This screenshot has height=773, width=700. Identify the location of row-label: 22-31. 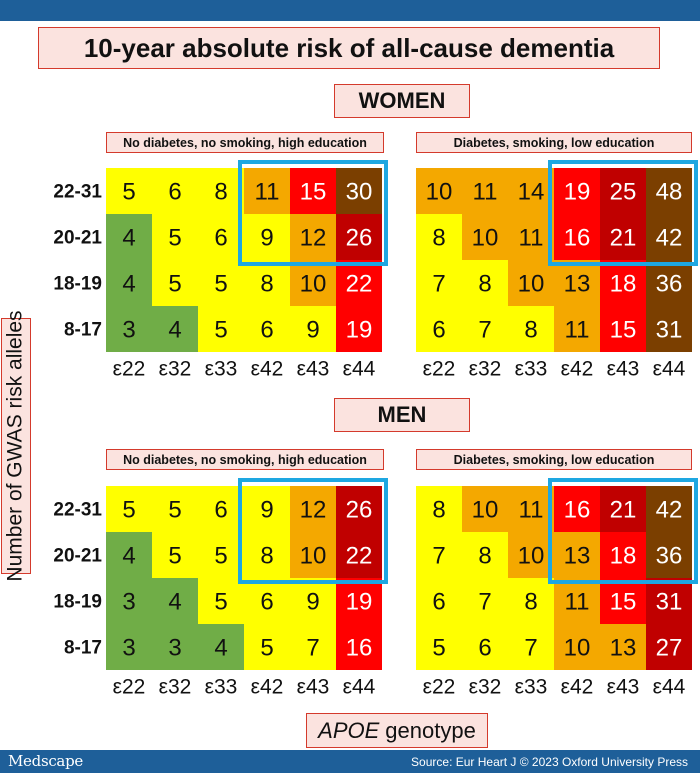
(77, 192).